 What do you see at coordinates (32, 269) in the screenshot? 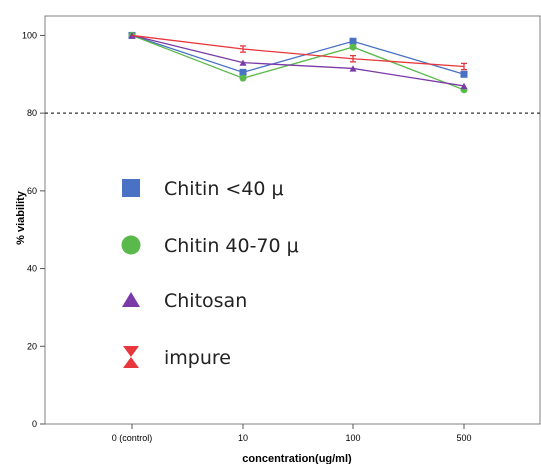
I see `y-tick-label: 40` at bounding box center [32, 269].